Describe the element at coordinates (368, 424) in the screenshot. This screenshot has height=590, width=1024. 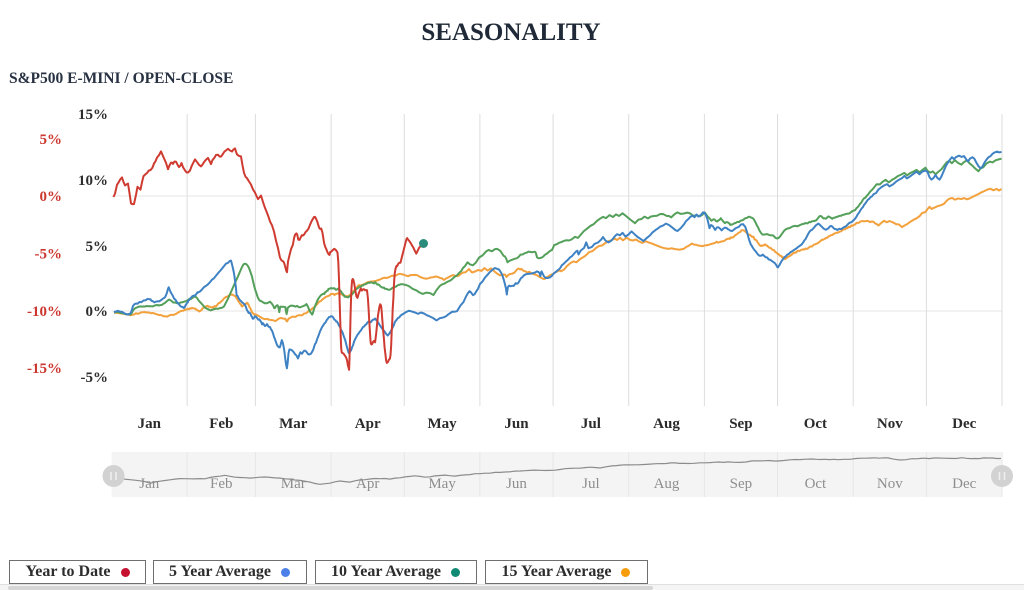
I see `svg-text: Apr` at that location.